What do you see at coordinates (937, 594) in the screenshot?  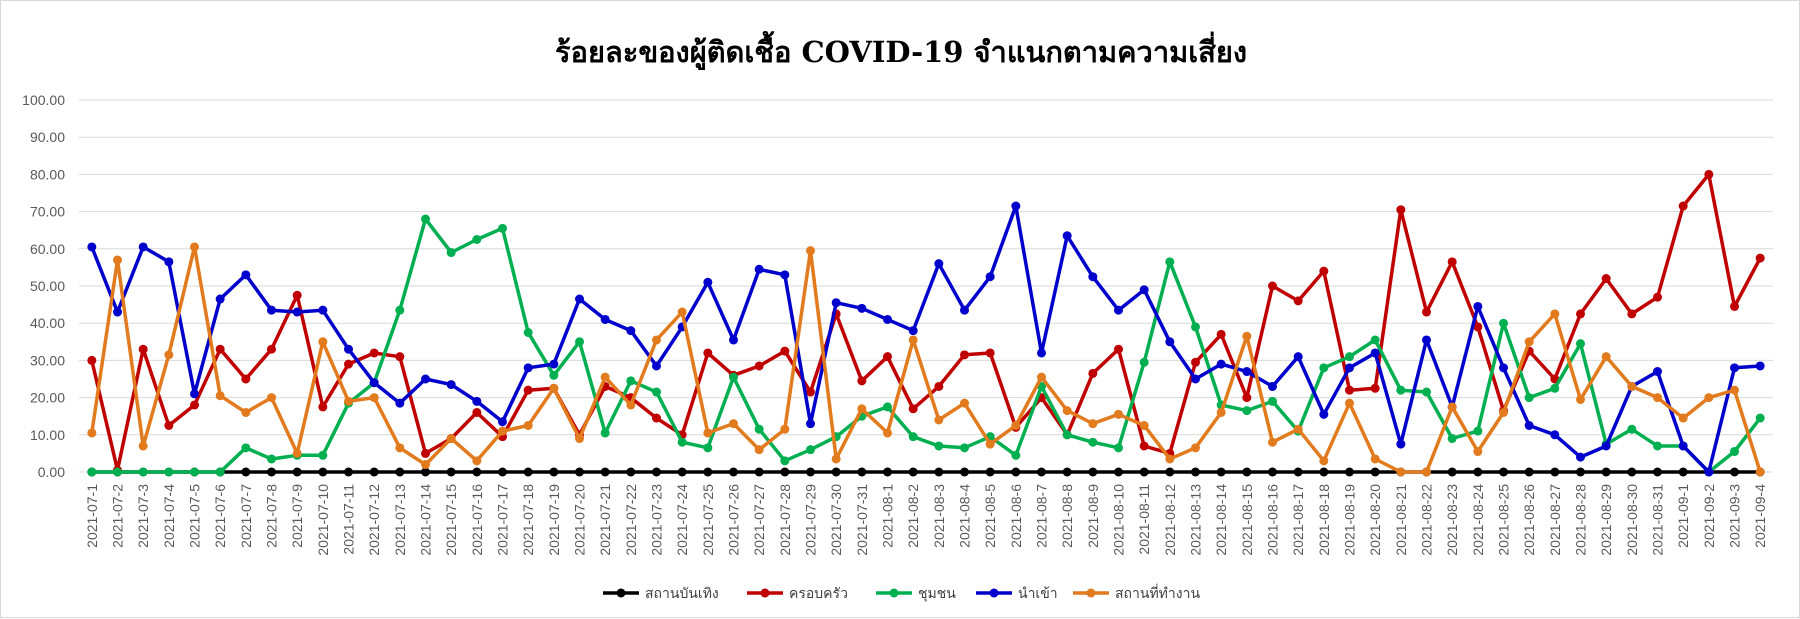 I see `legend-label: ชุมชน` at bounding box center [937, 594].